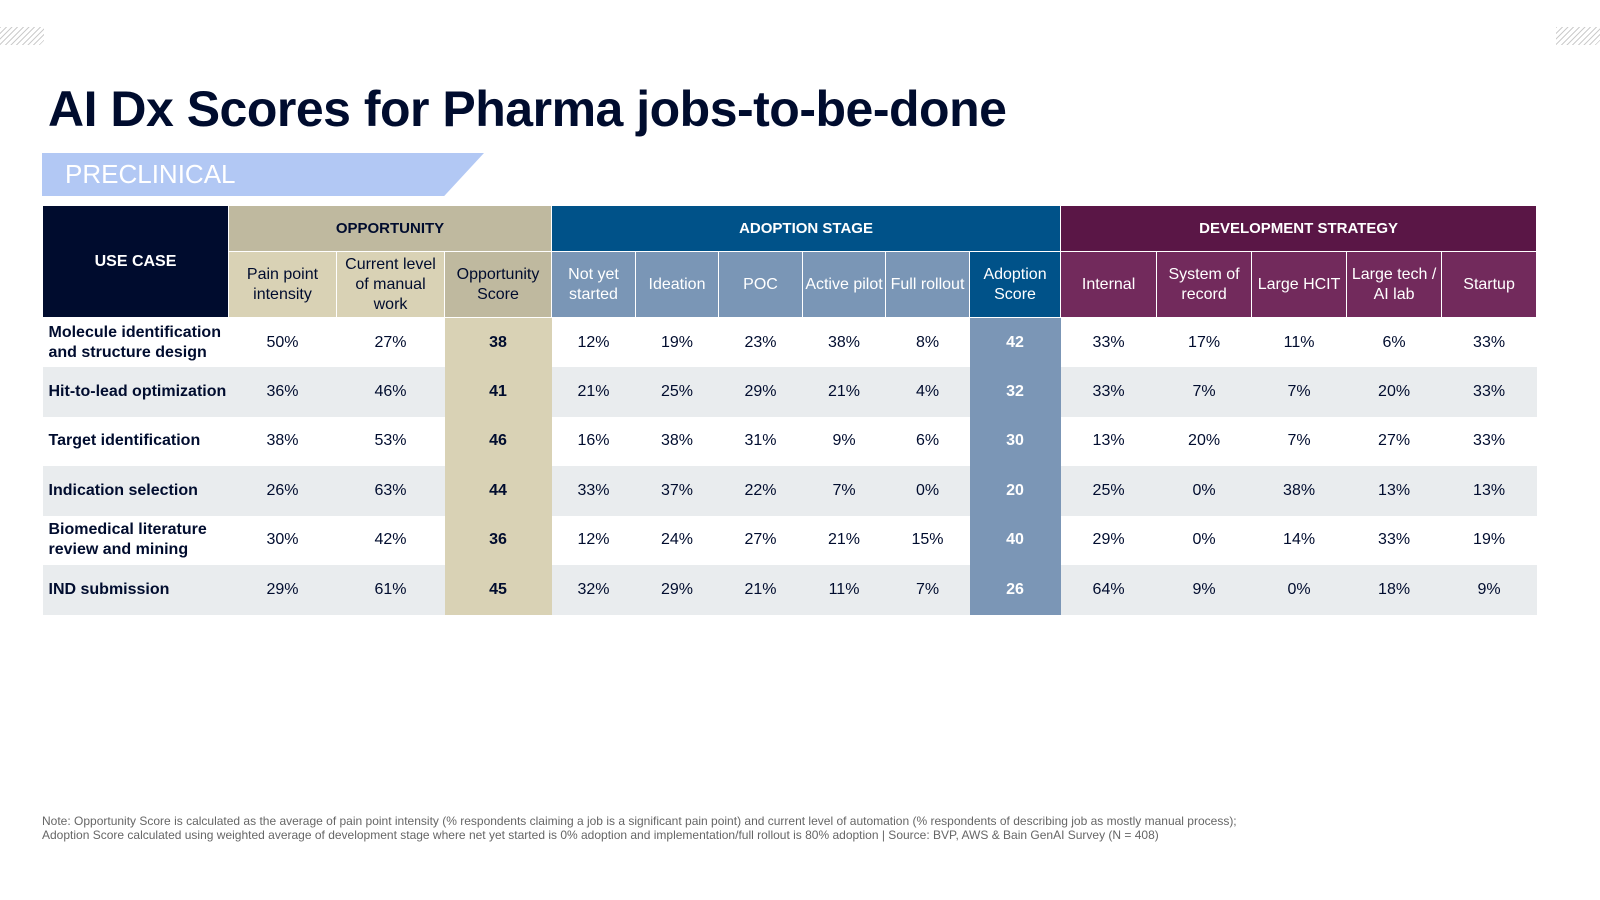  Describe the element at coordinates (593, 590) in the screenshot. I see `table-cell: 32%` at that location.